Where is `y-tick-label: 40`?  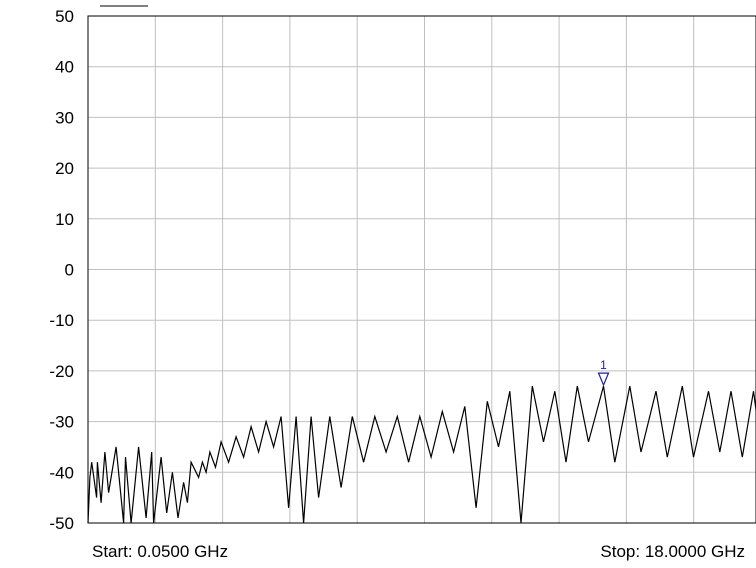
y-tick-label: 40 is located at coordinates (64, 67).